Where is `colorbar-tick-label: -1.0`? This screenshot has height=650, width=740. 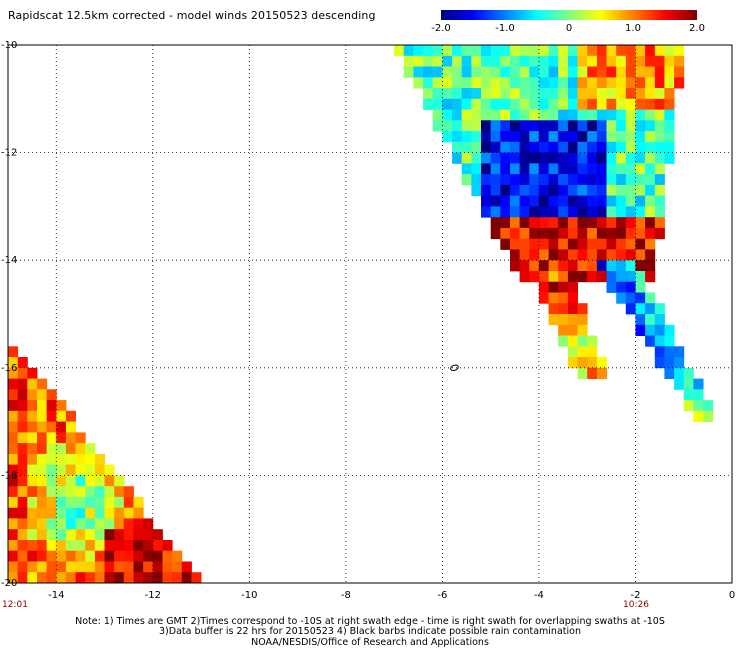
colorbar-tick-label: -1.0 is located at coordinates (505, 28).